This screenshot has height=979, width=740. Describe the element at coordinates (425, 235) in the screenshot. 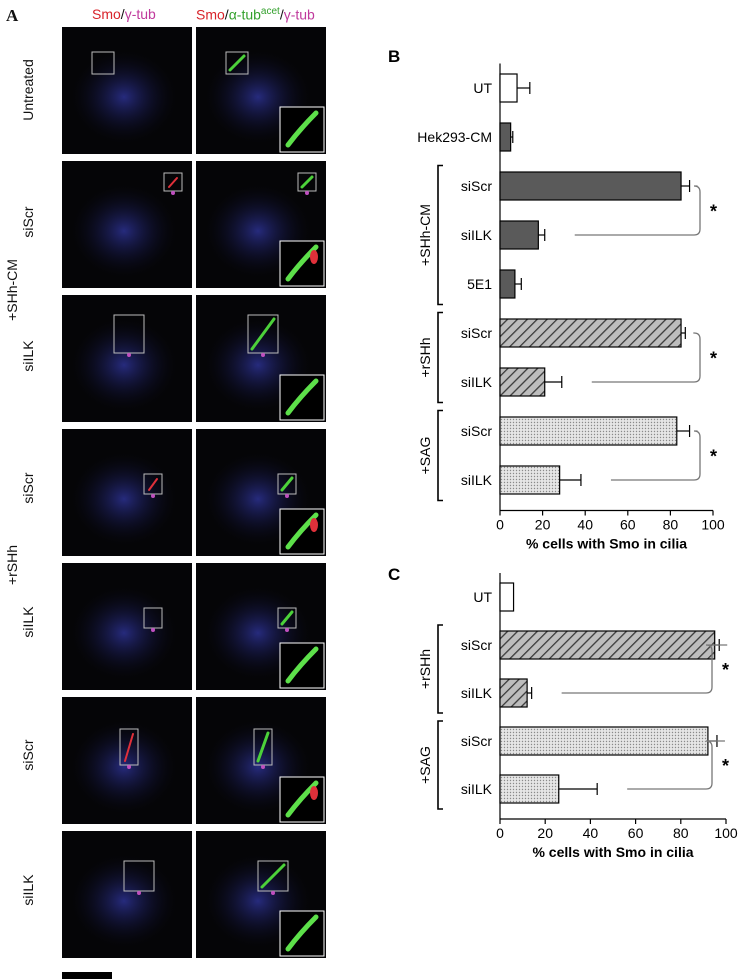

I see `group-label: +SHh-CM` at that location.